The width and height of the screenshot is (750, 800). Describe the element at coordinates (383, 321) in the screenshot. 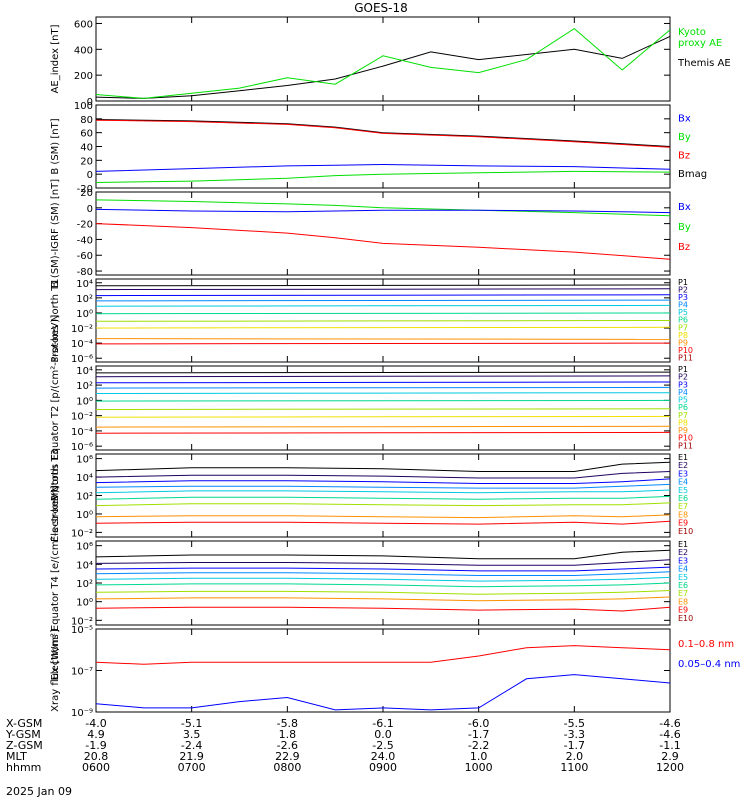

I see `series-line-p7` at that location.